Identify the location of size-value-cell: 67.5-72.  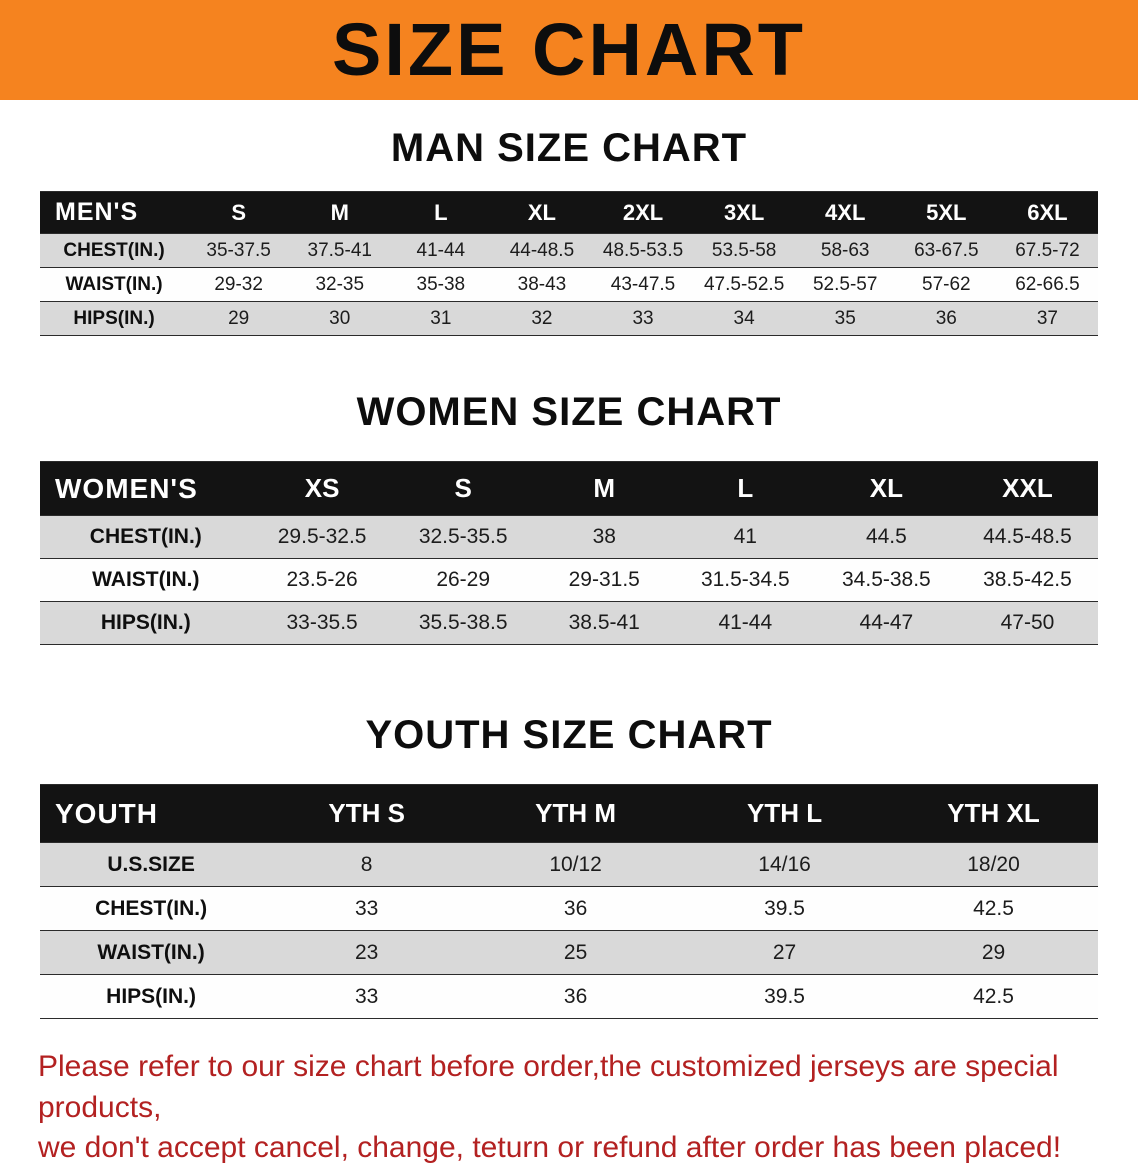
(1047, 250).